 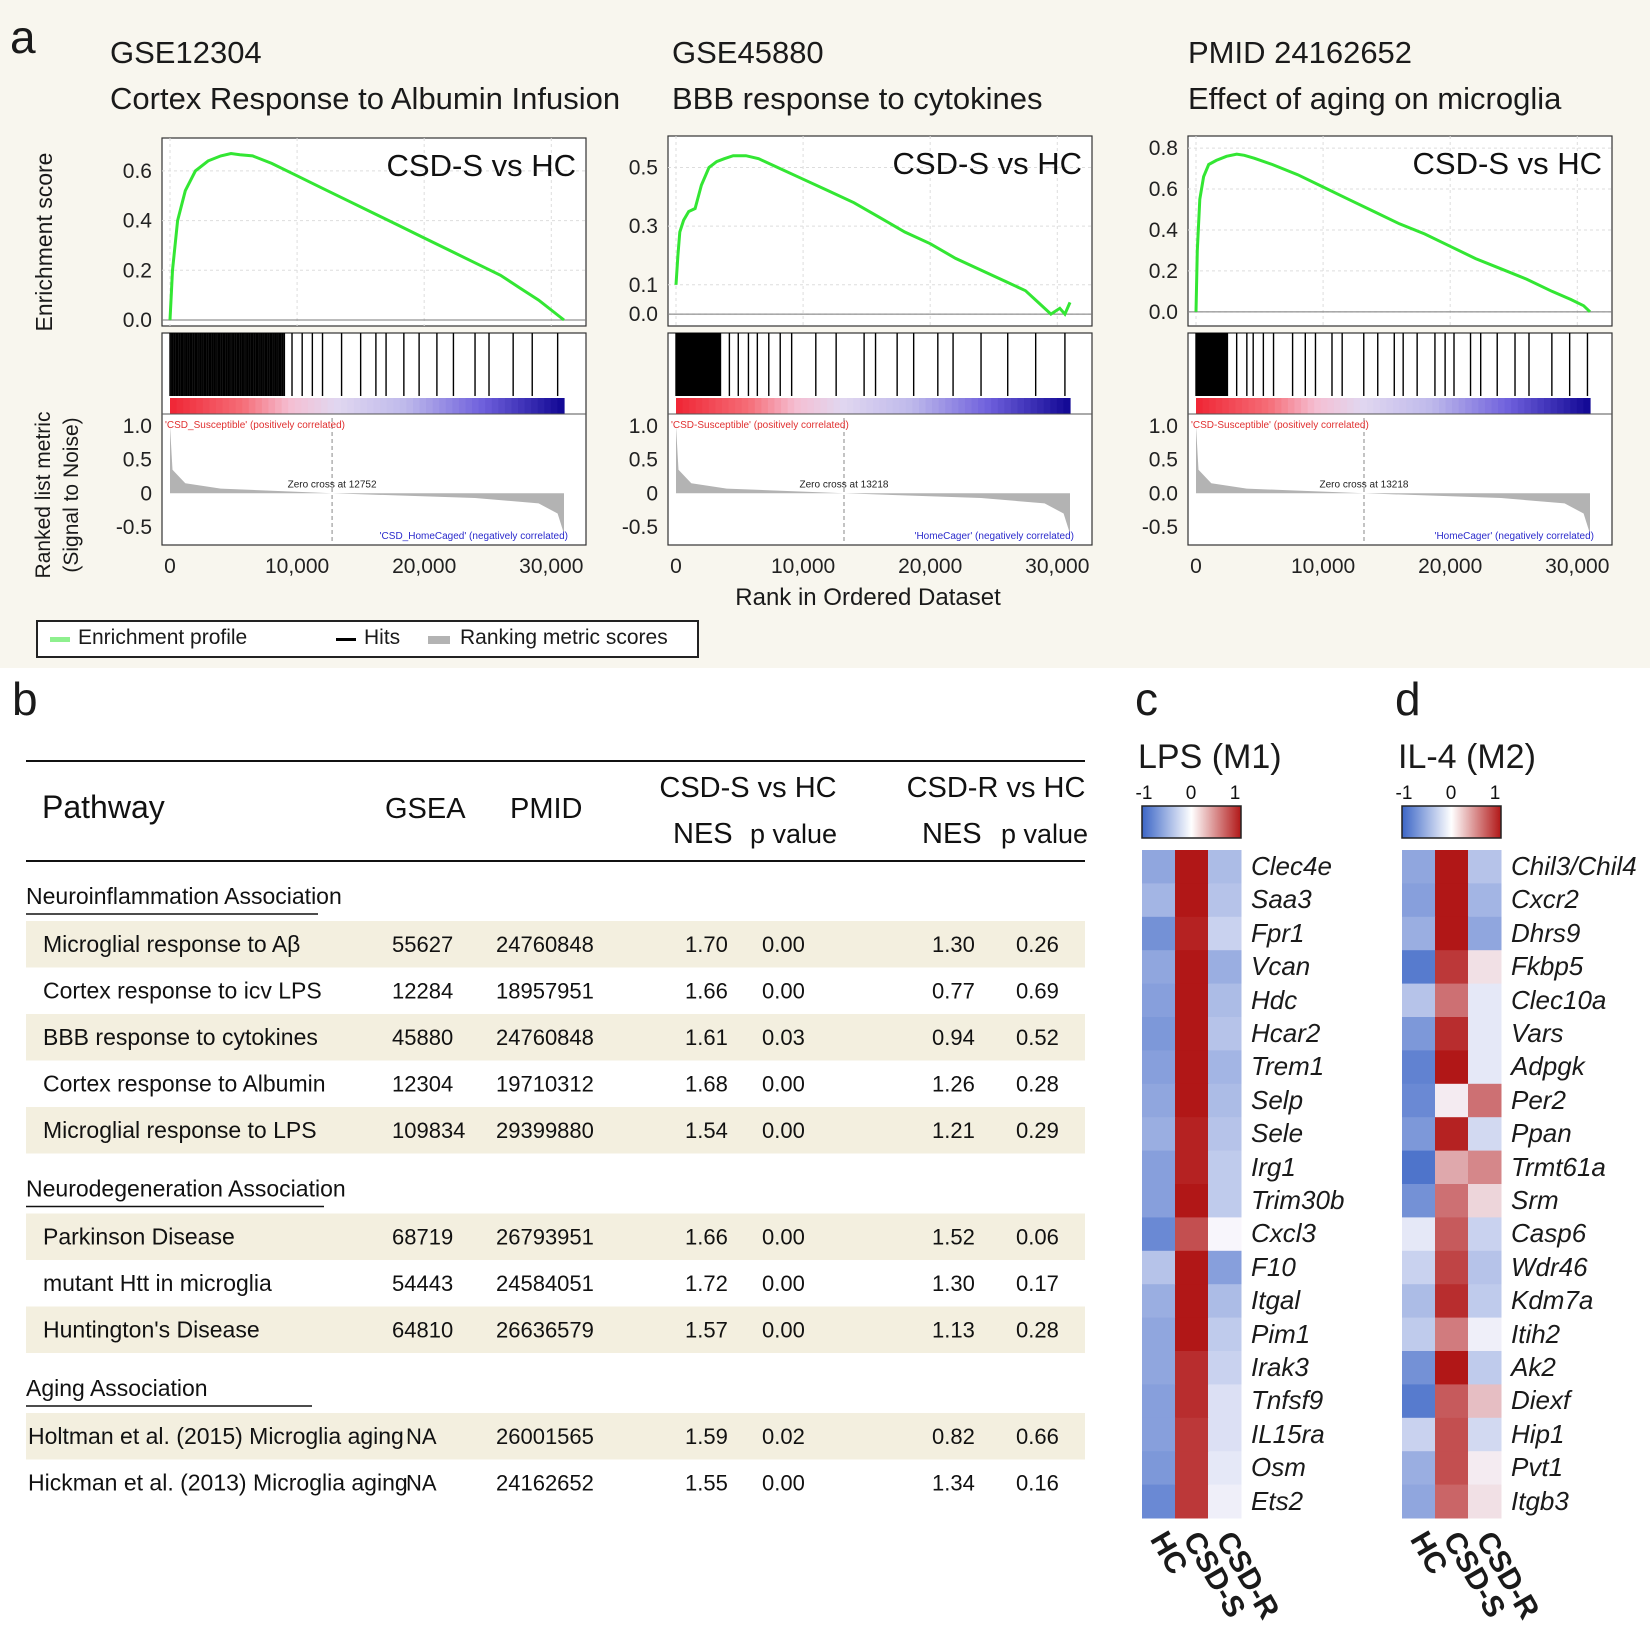 I want to click on legend-hits-label: Hits, so click(x=382, y=637).